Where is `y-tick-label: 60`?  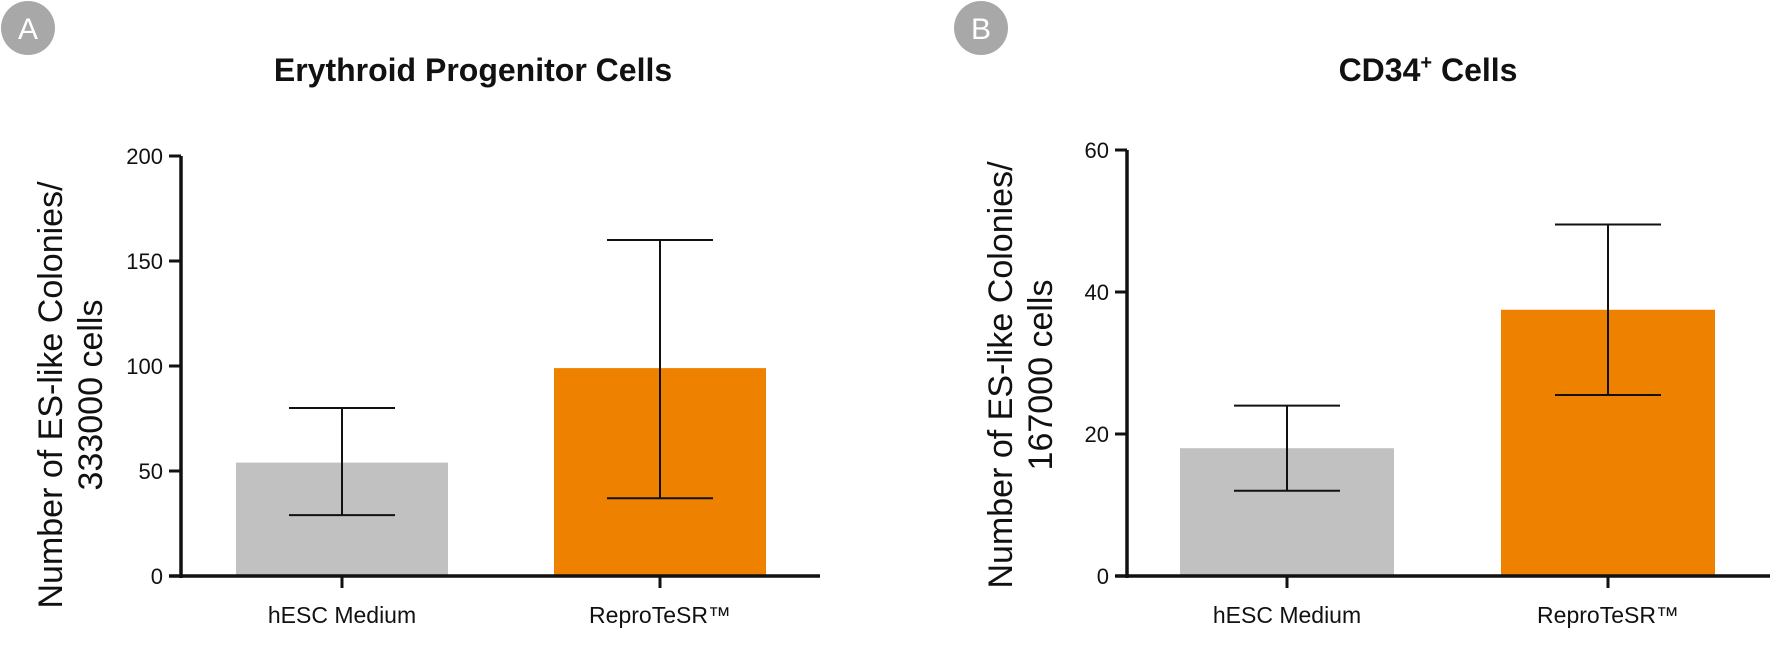
y-tick-label: 60 is located at coordinates (1097, 150).